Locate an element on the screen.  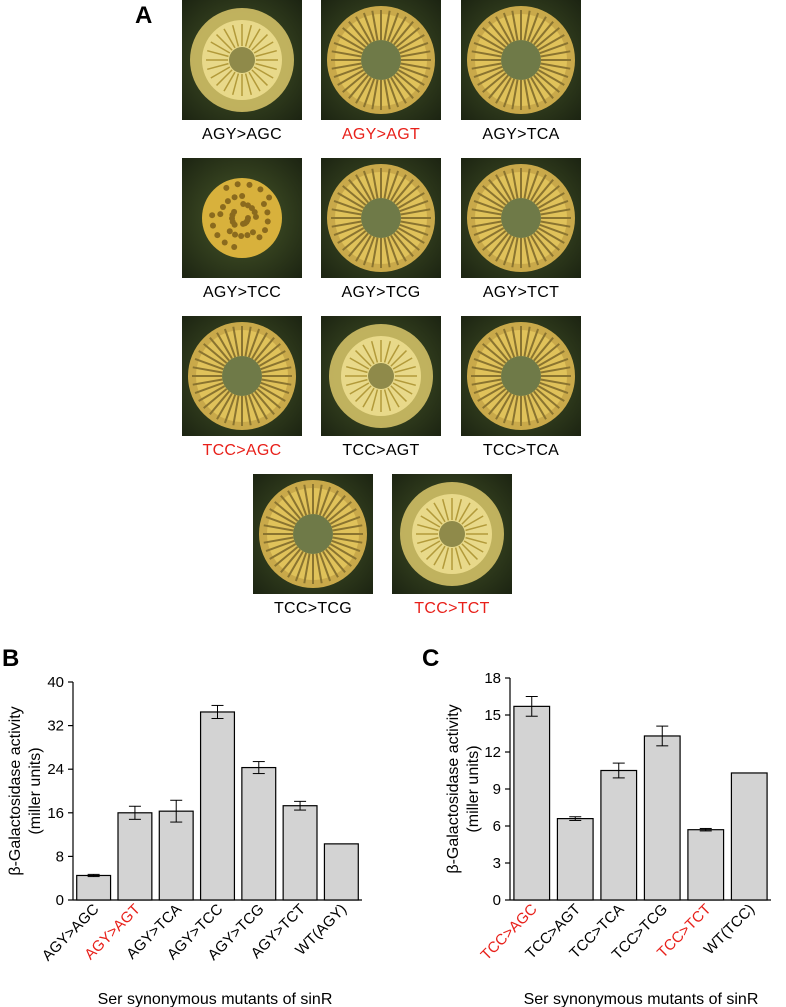
y-tick-label: 3 is located at coordinates (497, 863).